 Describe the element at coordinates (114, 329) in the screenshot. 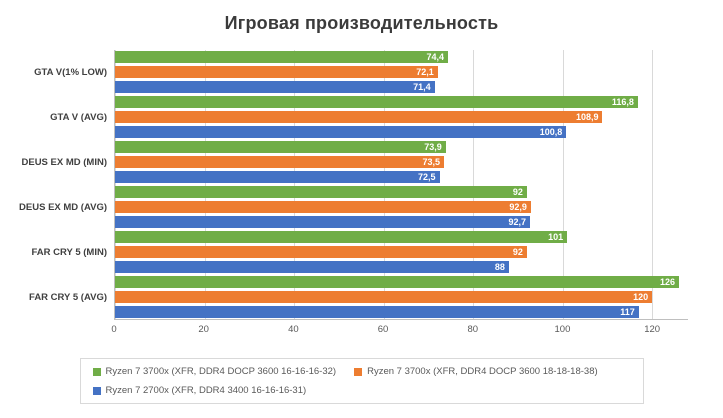

I see `x-tick-label: 0` at that location.